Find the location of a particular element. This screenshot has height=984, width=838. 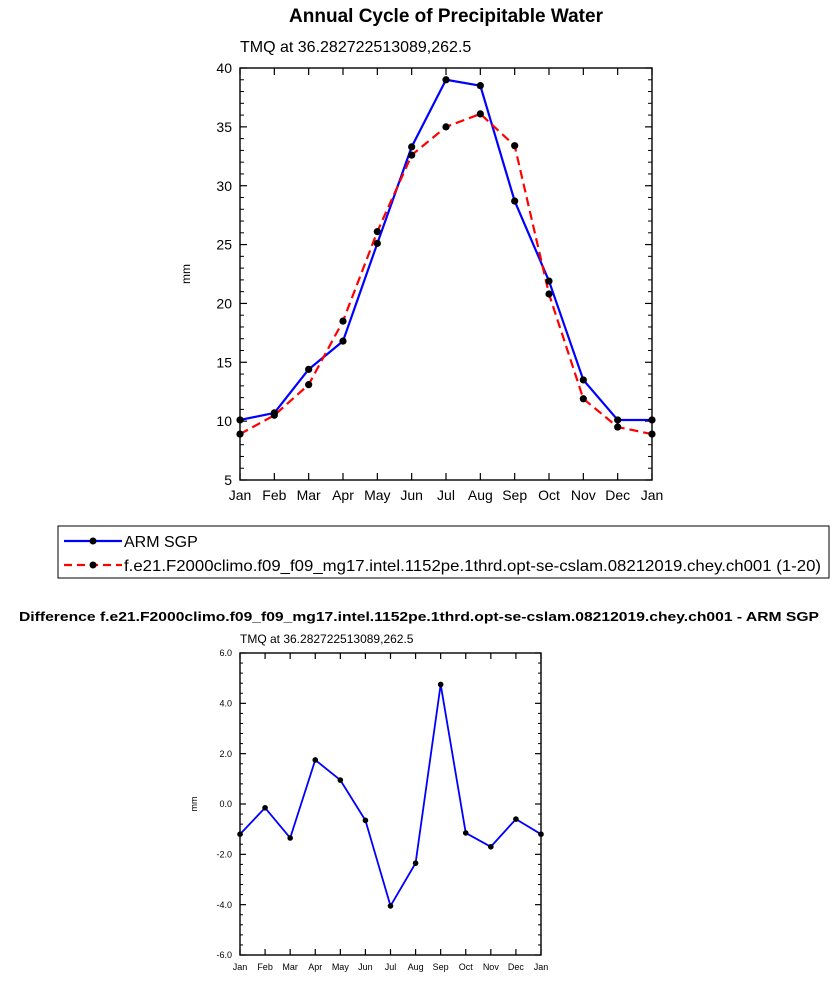

legend-label-obs: ARM SGP is located at coordinates (161, 542).